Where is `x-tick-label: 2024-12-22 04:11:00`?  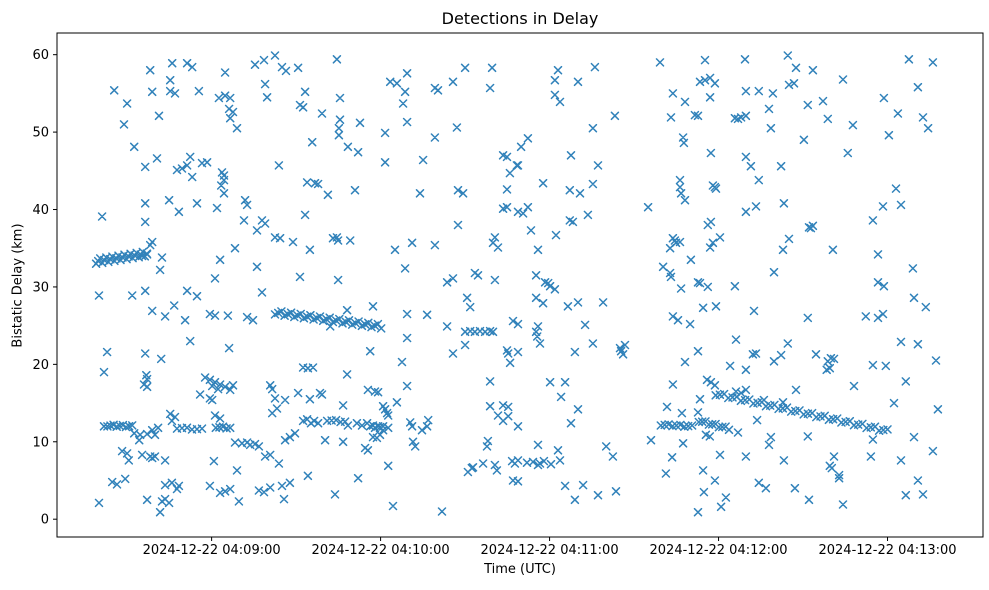
x-tick-label: 2024-12-22 04:11:00 is located at coordinates (550, 550).